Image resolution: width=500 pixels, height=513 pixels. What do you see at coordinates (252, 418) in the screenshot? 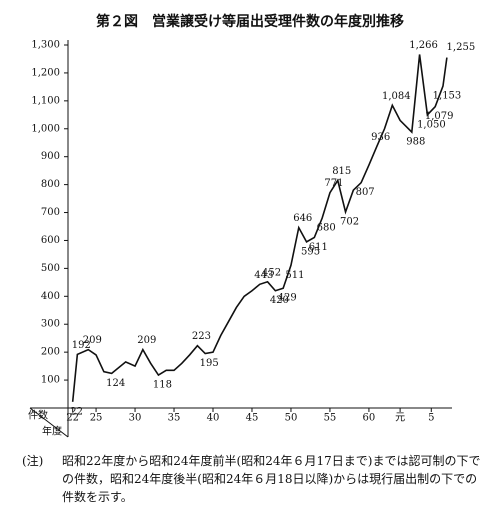
I see `x-tick-label: 45` at bounding box center [252, 418].